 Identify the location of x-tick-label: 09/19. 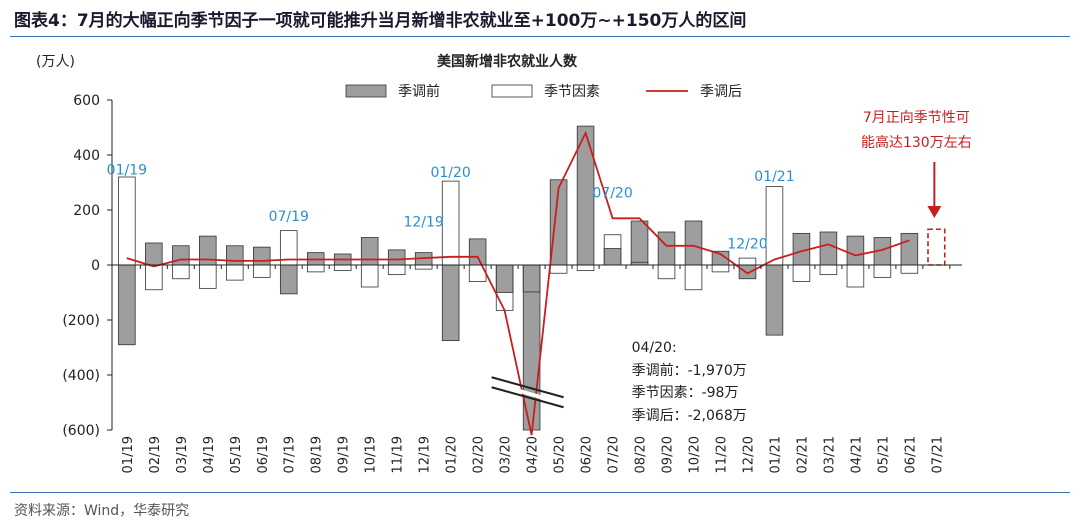
(344, 454).